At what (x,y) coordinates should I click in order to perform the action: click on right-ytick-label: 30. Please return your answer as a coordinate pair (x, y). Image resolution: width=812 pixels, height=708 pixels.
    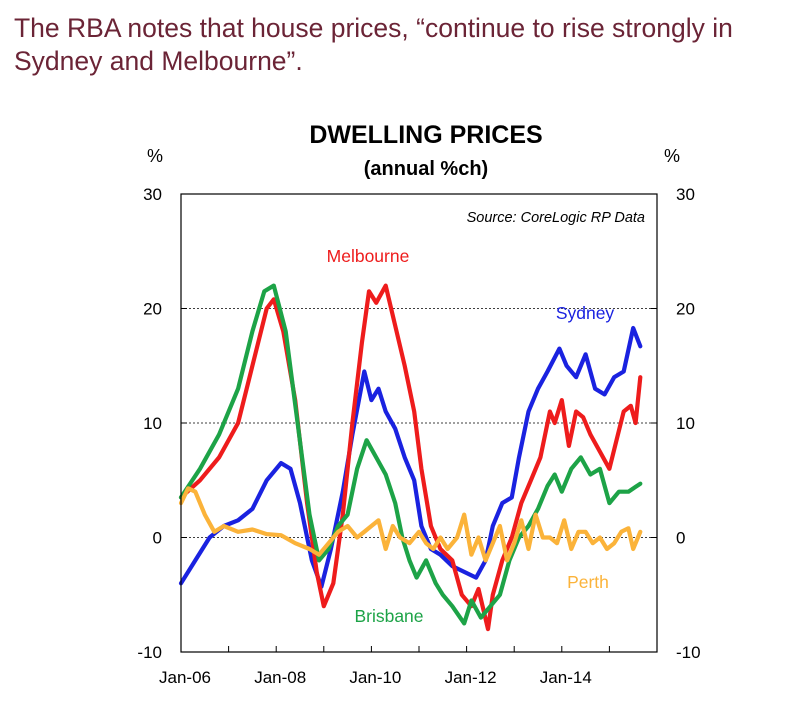
    Looking at the image, I should click on (685, 194).